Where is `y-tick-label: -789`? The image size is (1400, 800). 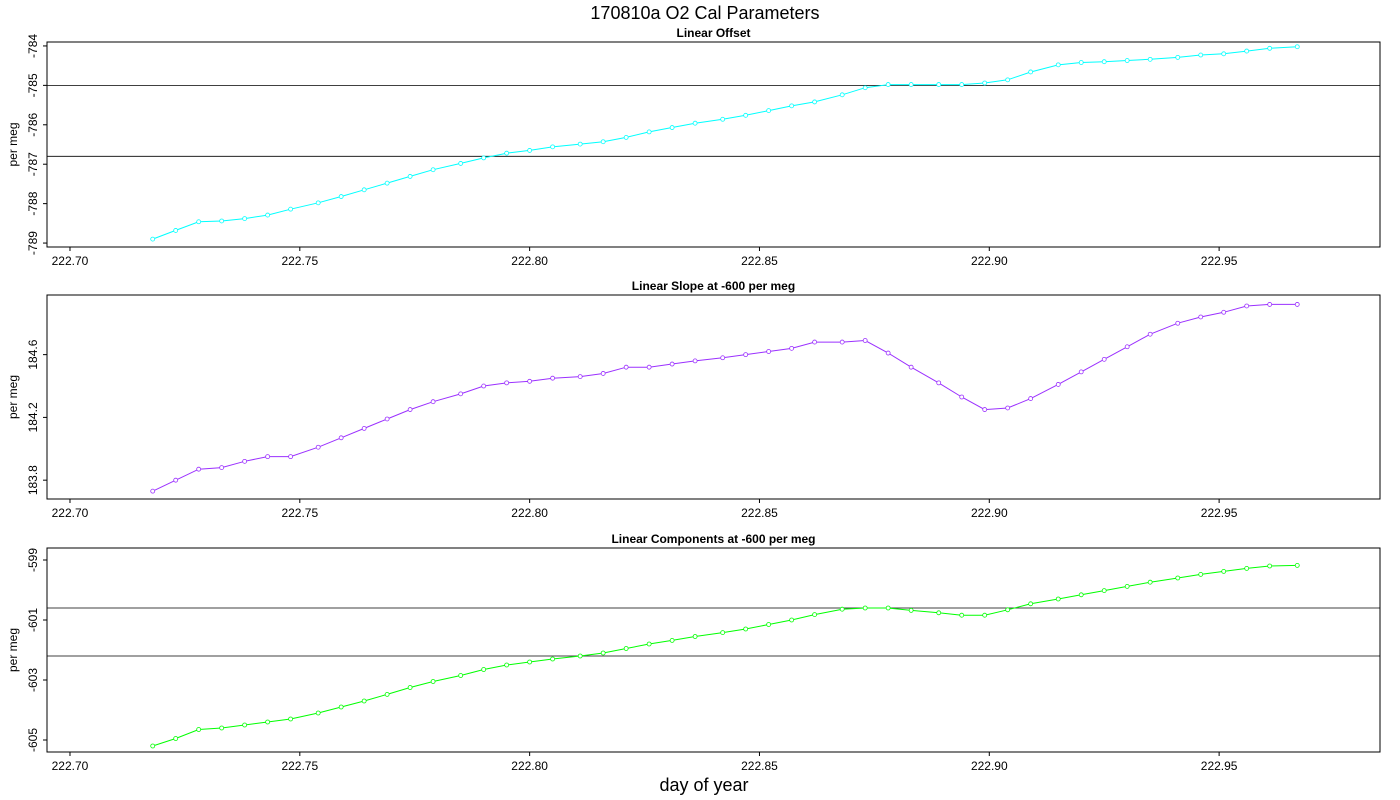 y-tick-label: -789 is located at coordinates (33, 243).